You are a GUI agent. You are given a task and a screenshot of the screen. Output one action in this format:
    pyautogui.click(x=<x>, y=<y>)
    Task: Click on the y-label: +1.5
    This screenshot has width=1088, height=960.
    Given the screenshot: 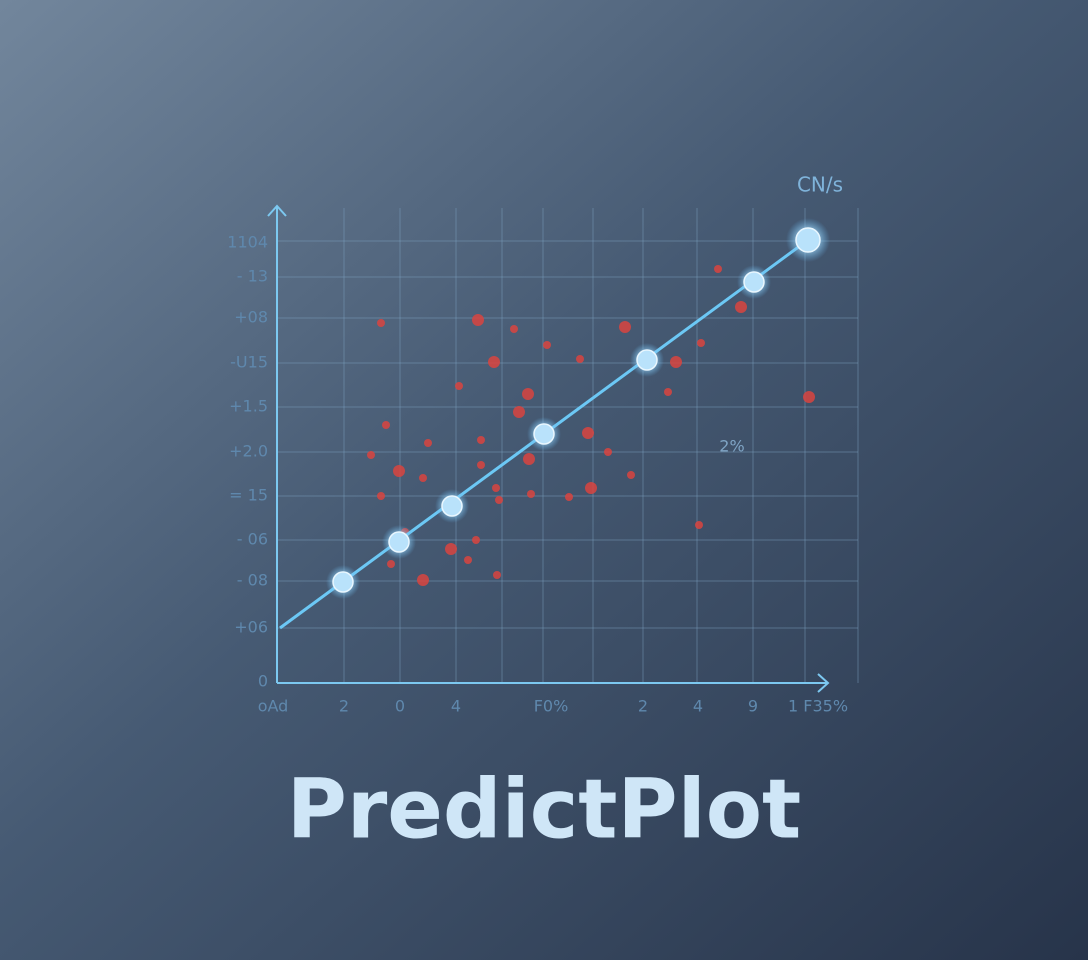 What is the action you would take?
    pyautogui.click(x=248, y=406)
    